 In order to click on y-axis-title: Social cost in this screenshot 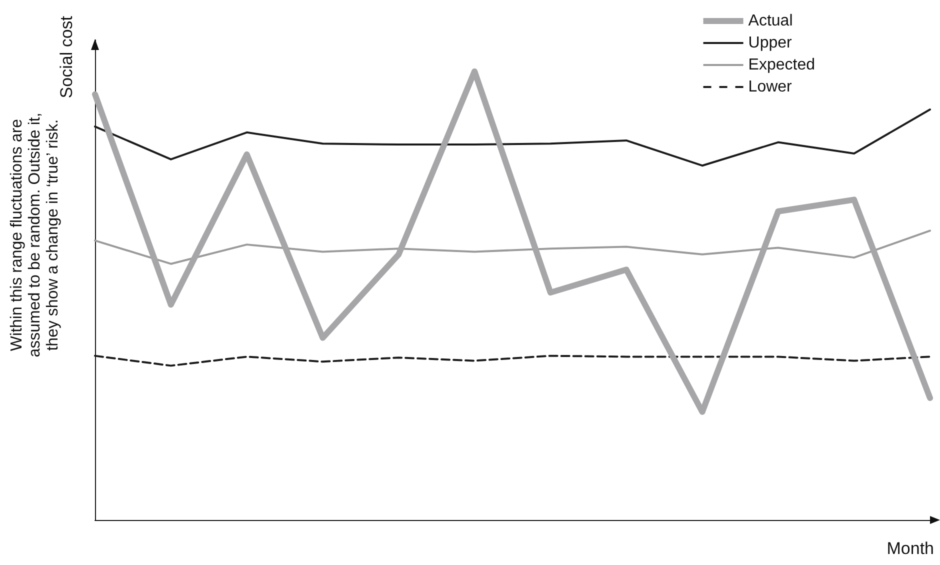, I will do `click(66, 57)`.